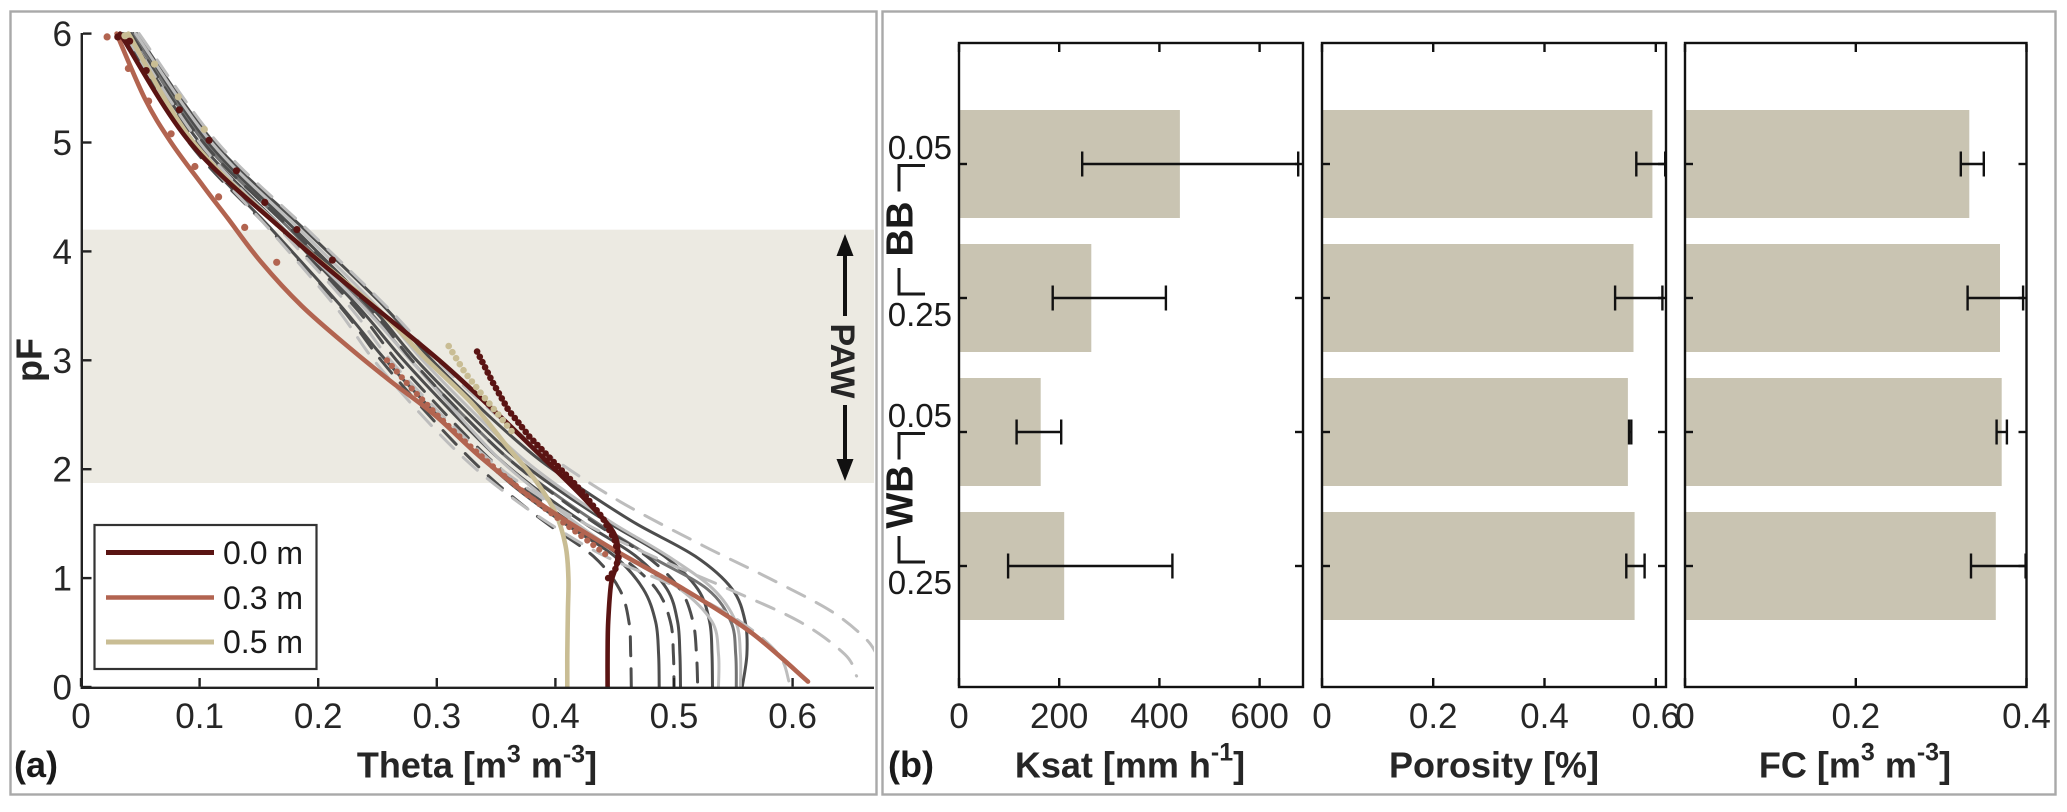 This screenshot has height=812, width=2067. What do you see at coordinates (842, 362) in the screenshot?
I see `svg-text: PAW` at bounding box center [842, 362].